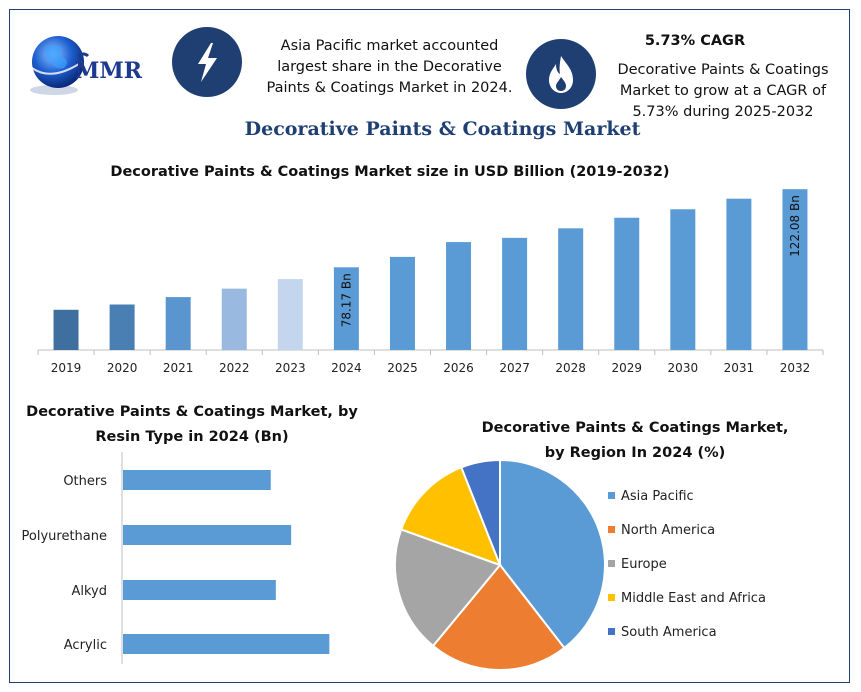 This screenshot has height=692, width=861. I want to click on bar-2024, so click(346, 308).